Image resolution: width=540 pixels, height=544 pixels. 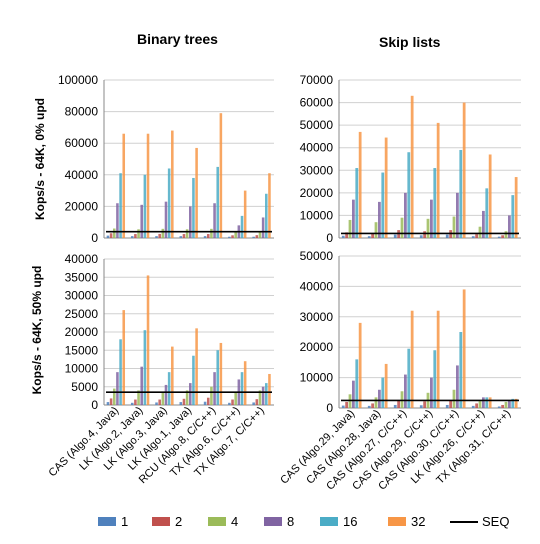 What do you see at coordinates (82, 332) in the screenshot?
I see `y-tick-label: 20000` at bounding box center [82, 332].